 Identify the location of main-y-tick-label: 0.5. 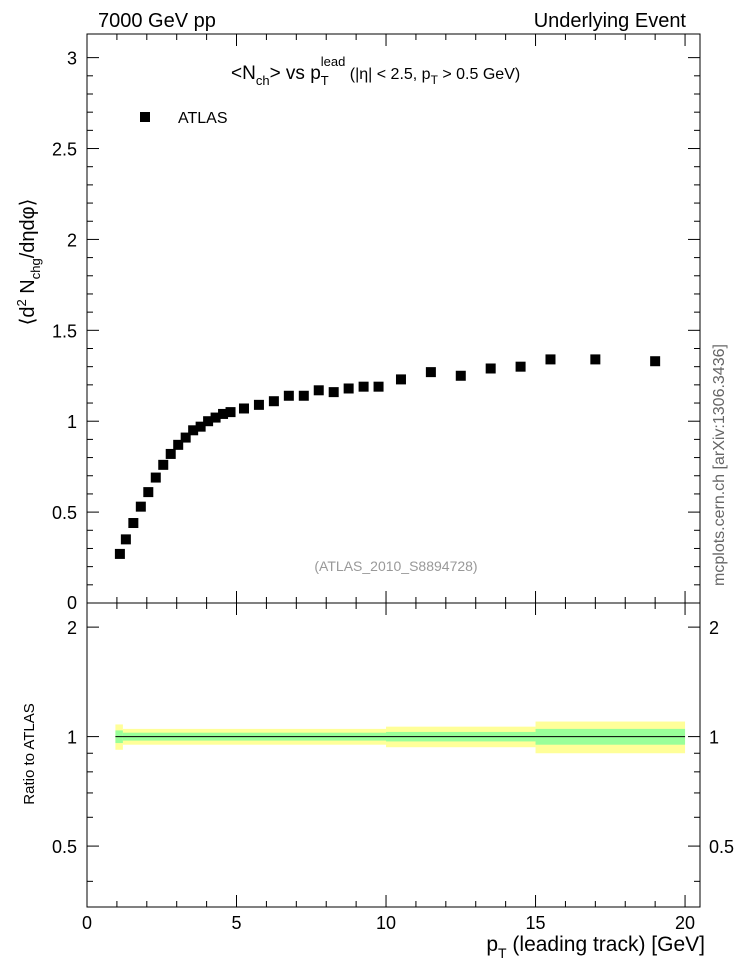
(64, 513).